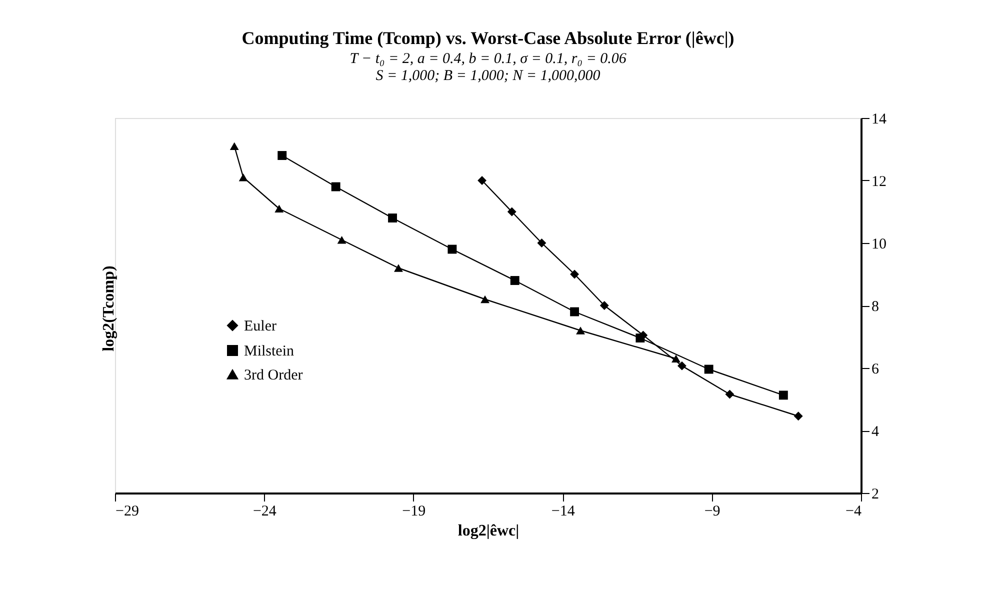  Describe the element at coordinates (127, 512) in the screenshot. I see `x-tick-label: −29` at that location.